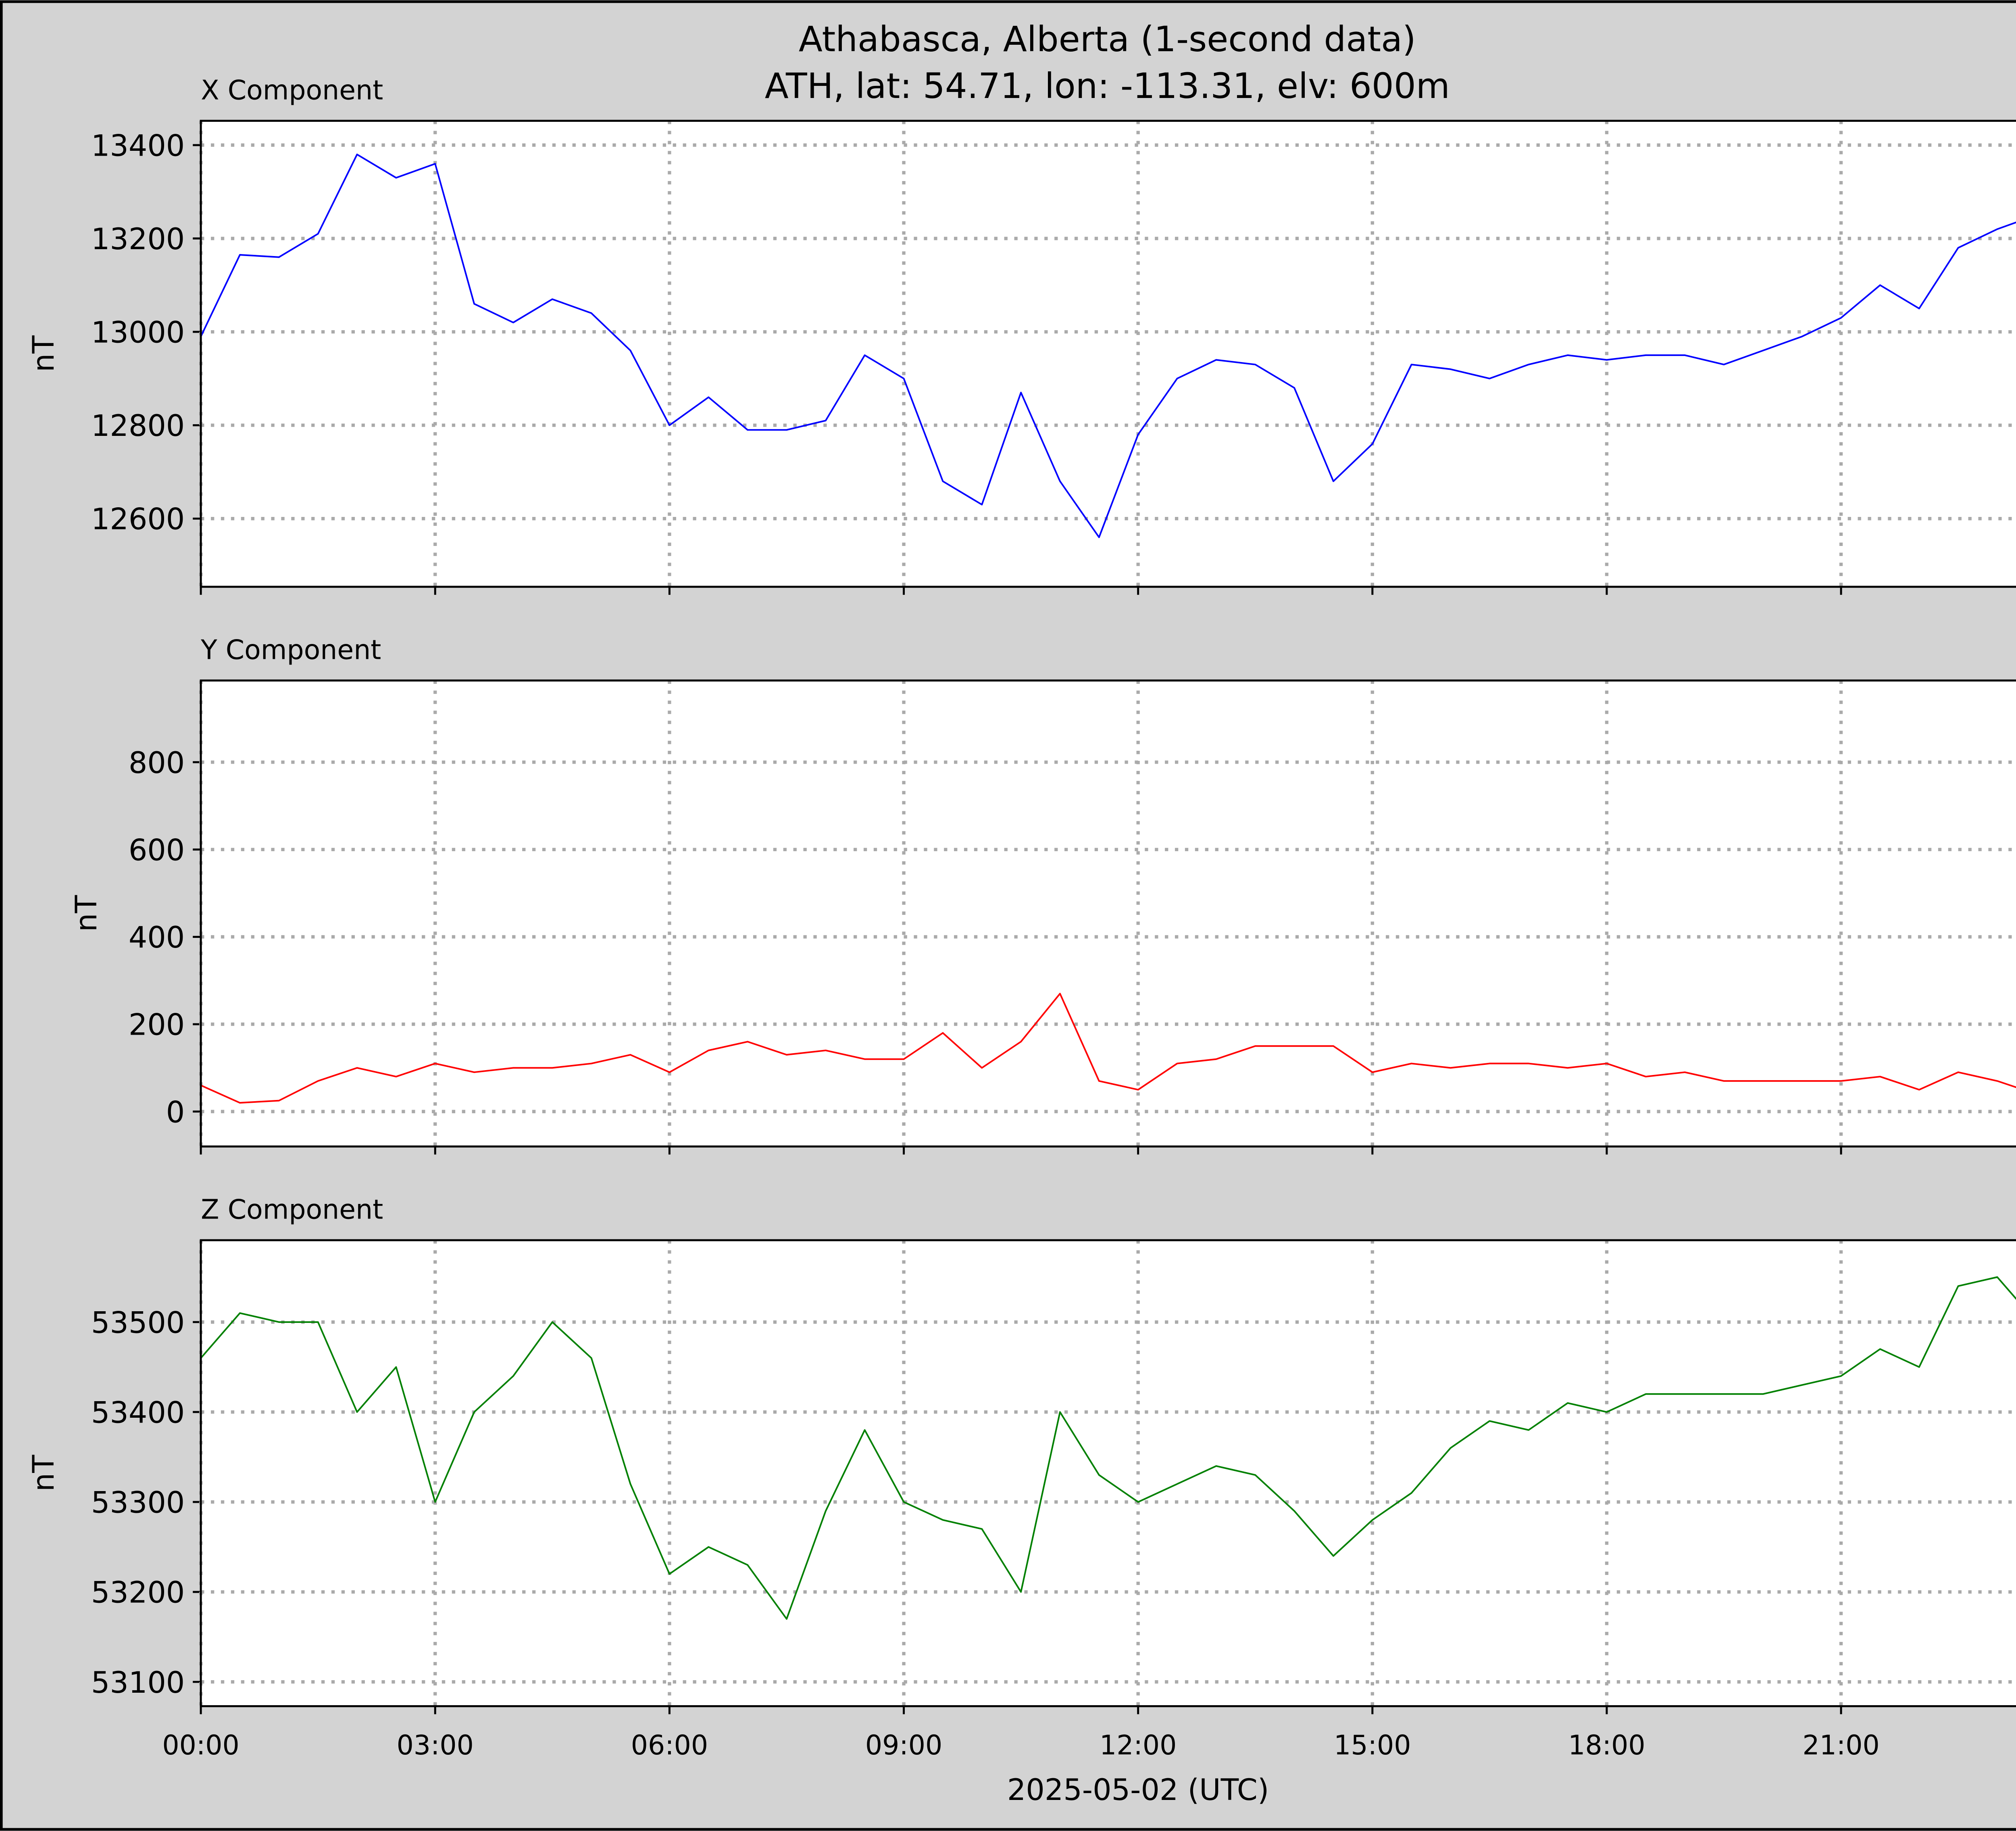  I want to click on y-tick-label: 53500, so click(138, 1323).